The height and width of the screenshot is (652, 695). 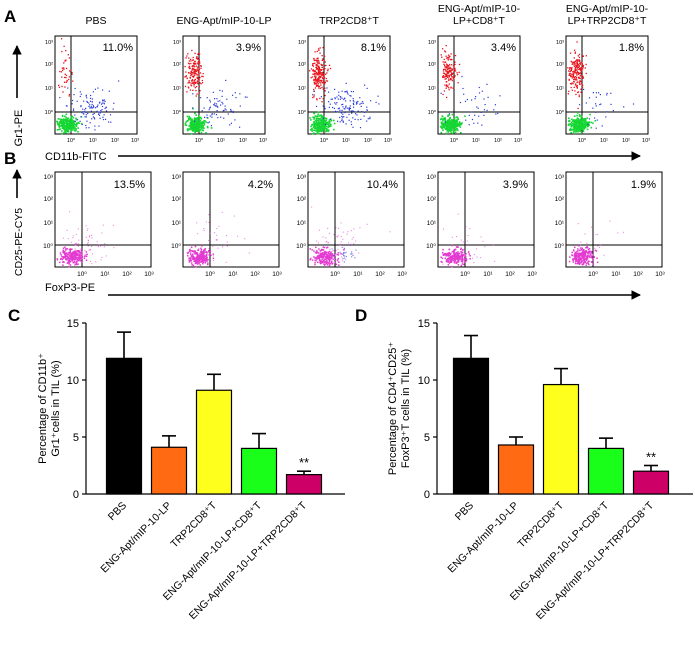 What do you see at coordinates (76, 157) in the screenshot?
I see `row-a-x-label: CD11b-FITC` at bounding box center [76, 157].